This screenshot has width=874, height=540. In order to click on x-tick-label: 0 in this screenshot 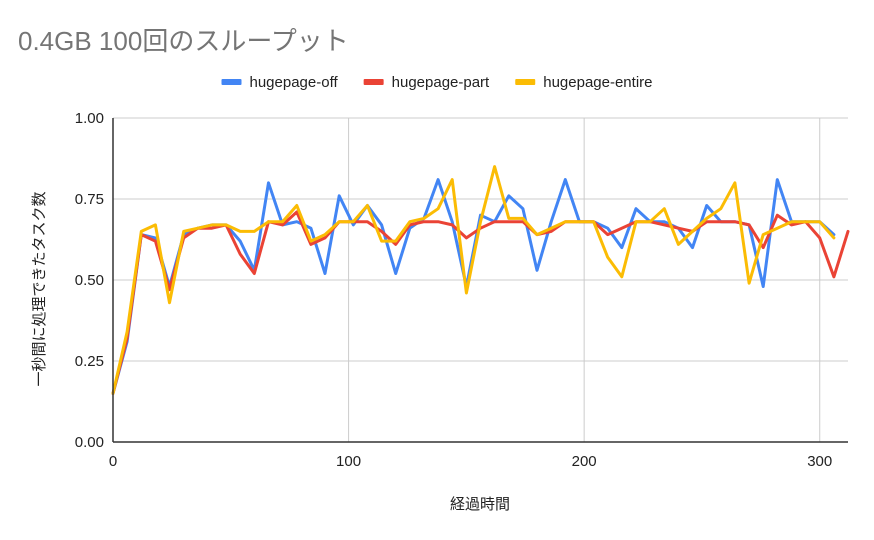, I will do `click(113, 461)`.